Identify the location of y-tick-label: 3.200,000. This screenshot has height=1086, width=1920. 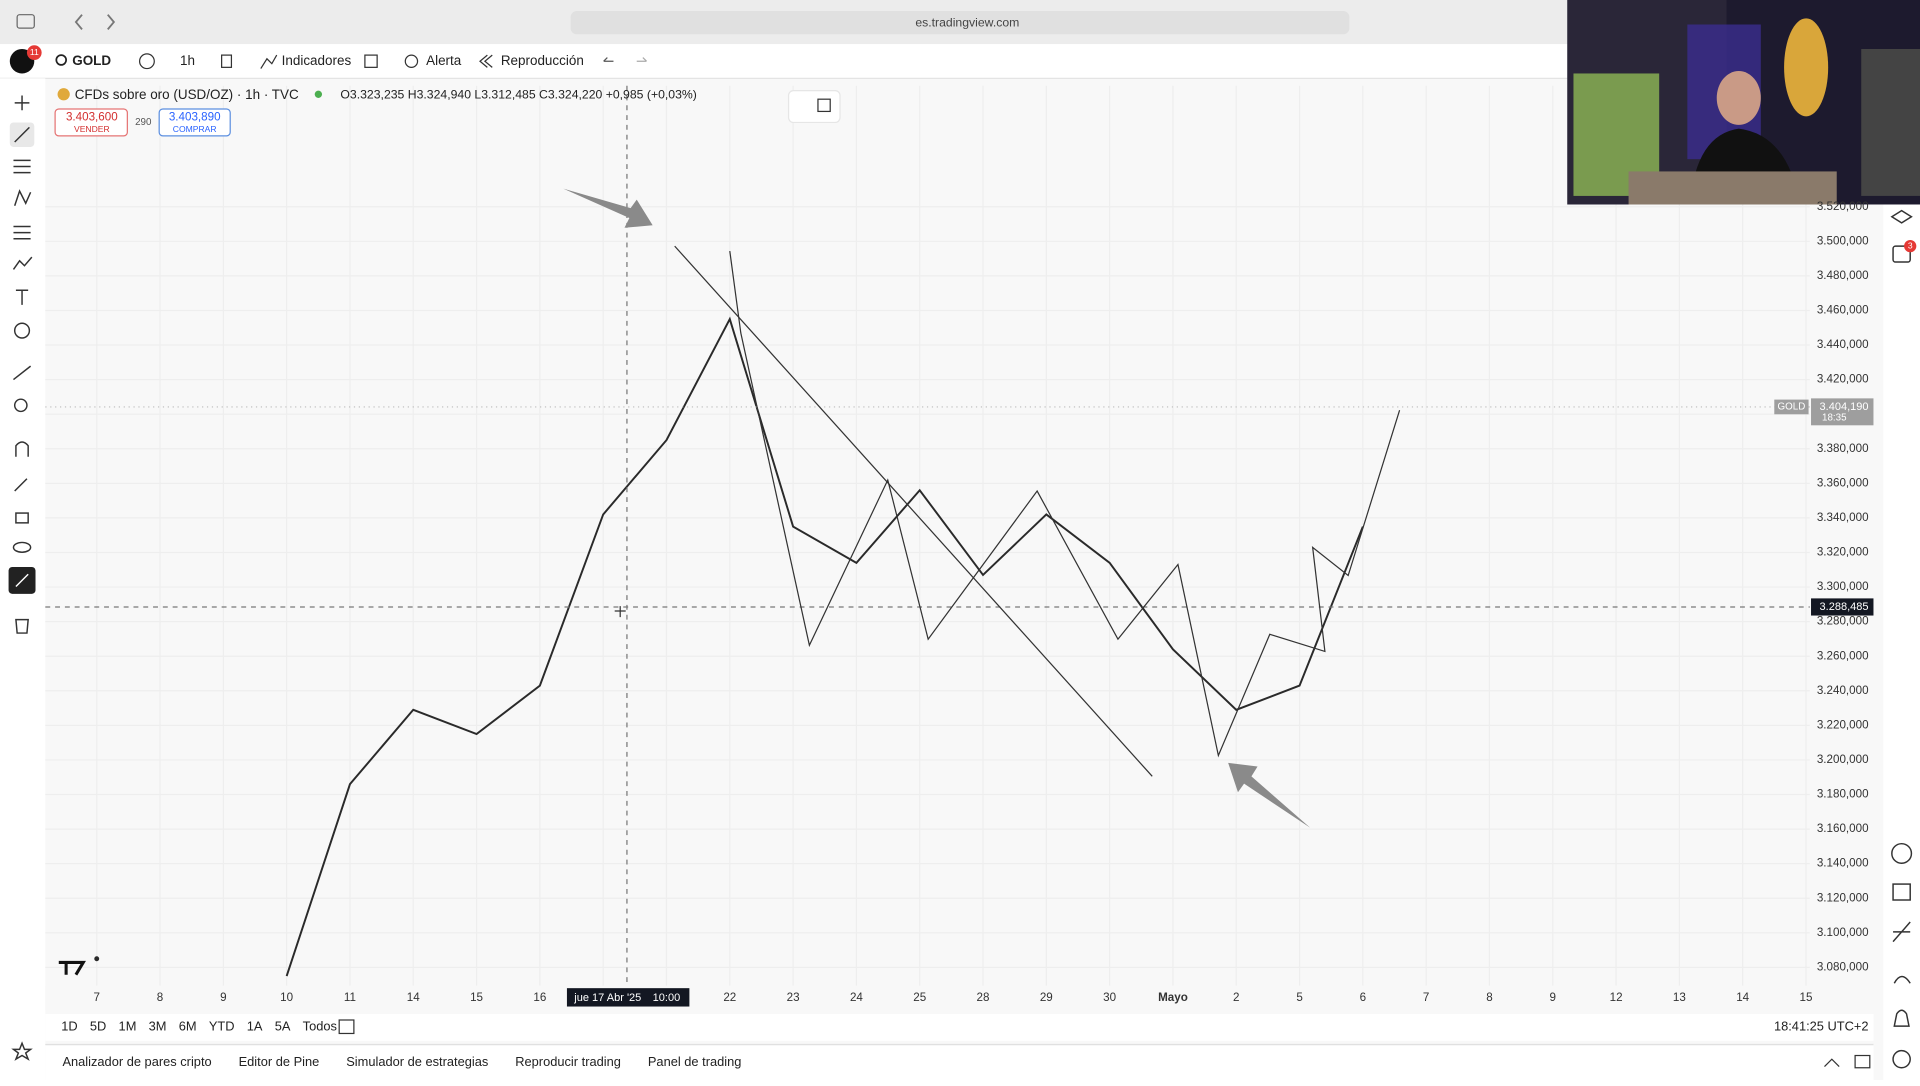
(1843, 759).